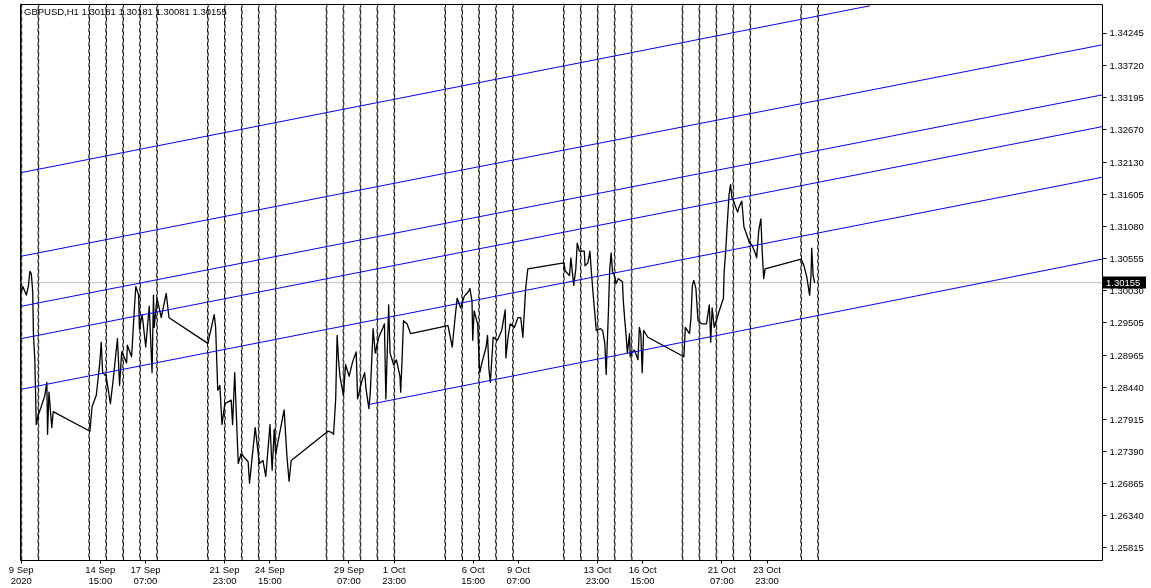 This screenshot has width=1151, height=588. I want to click on x-tick-label: 13 Oct 23:00, so click(597, 574).